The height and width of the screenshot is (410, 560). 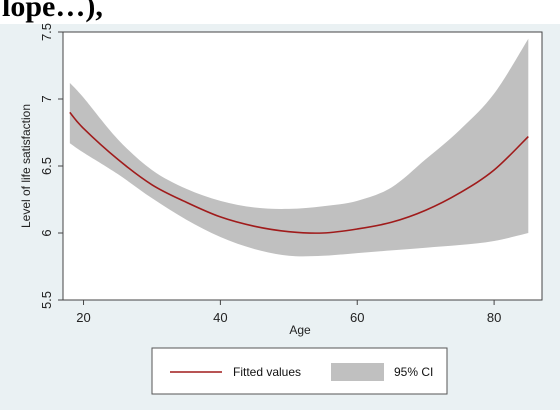 I want to click on legend-box, so click(x=299, y=371).